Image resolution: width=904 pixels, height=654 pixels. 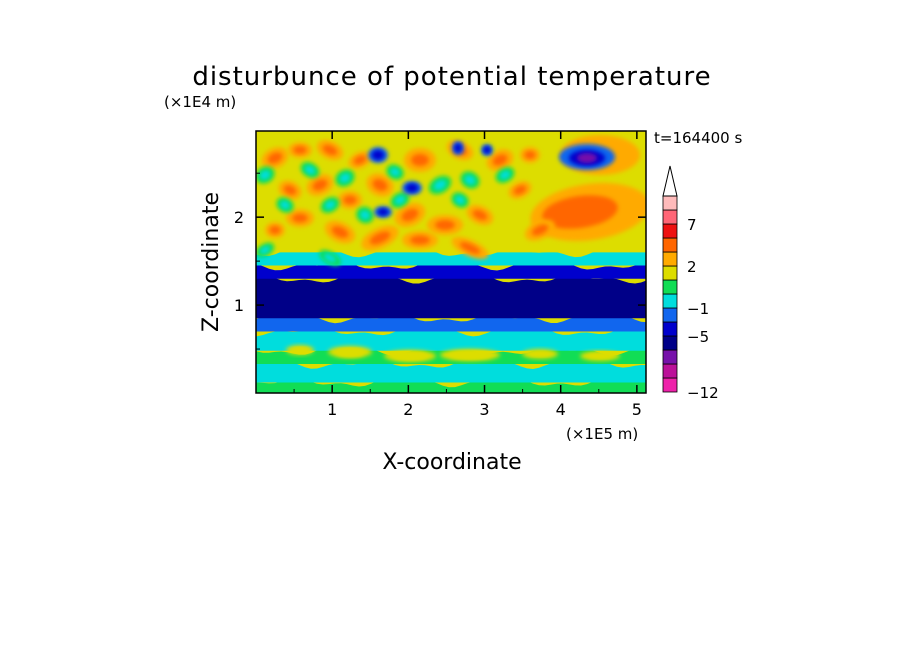 What do you see at coordinates (440, 261) in the screenshot?
I see `y-axis-ticks: 12` at bounding box center [440, 261].